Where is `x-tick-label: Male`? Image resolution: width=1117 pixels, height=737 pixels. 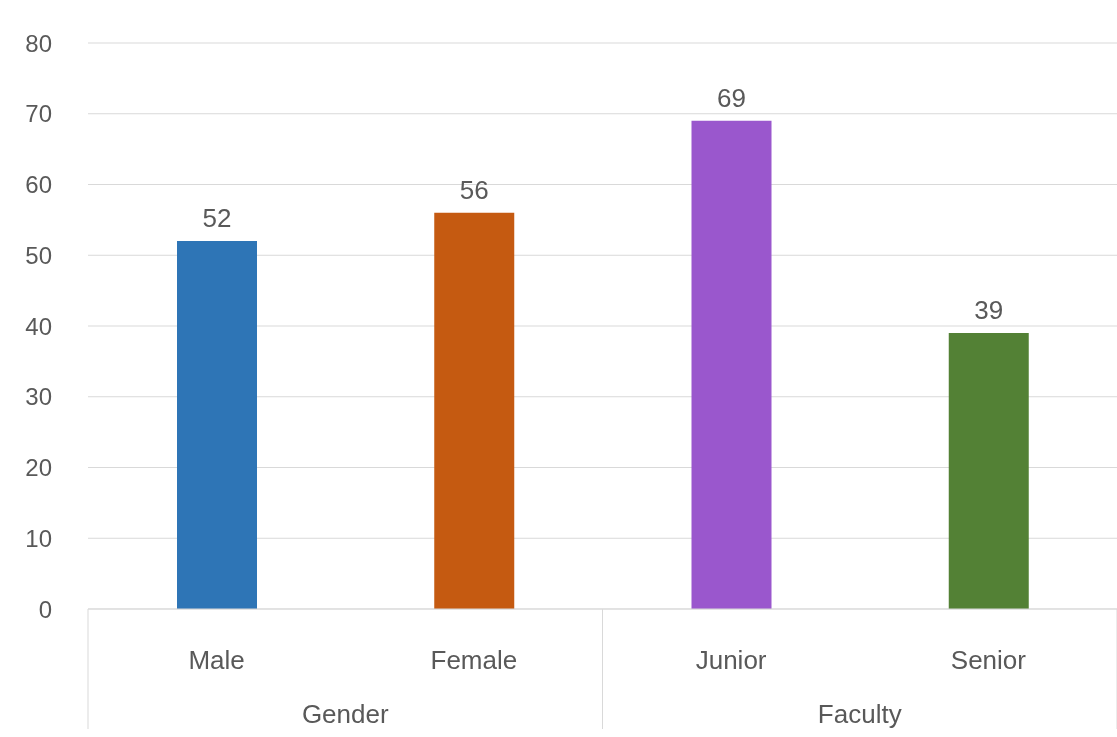
x-tick-label: Male is located at coordinates (216, 660).